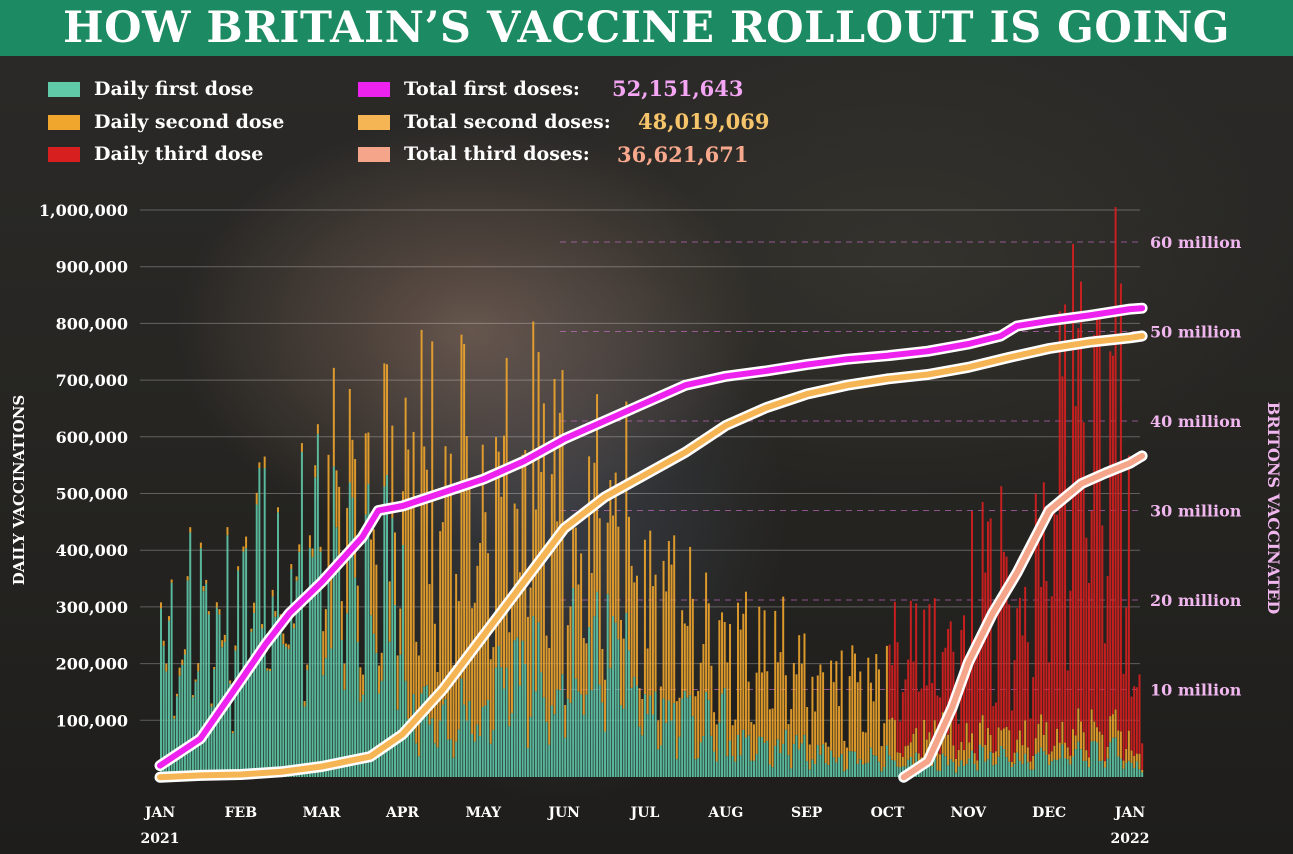  I want to click on y2-tick-label: 10 million, so click(1196, 690).